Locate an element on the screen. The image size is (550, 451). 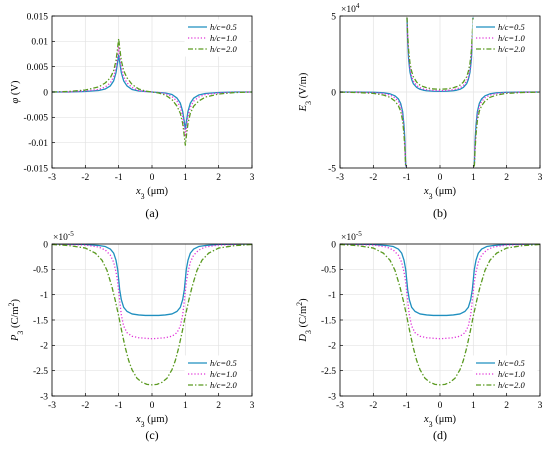
y-tick-label: -5 is located at coordinates (332, 169).